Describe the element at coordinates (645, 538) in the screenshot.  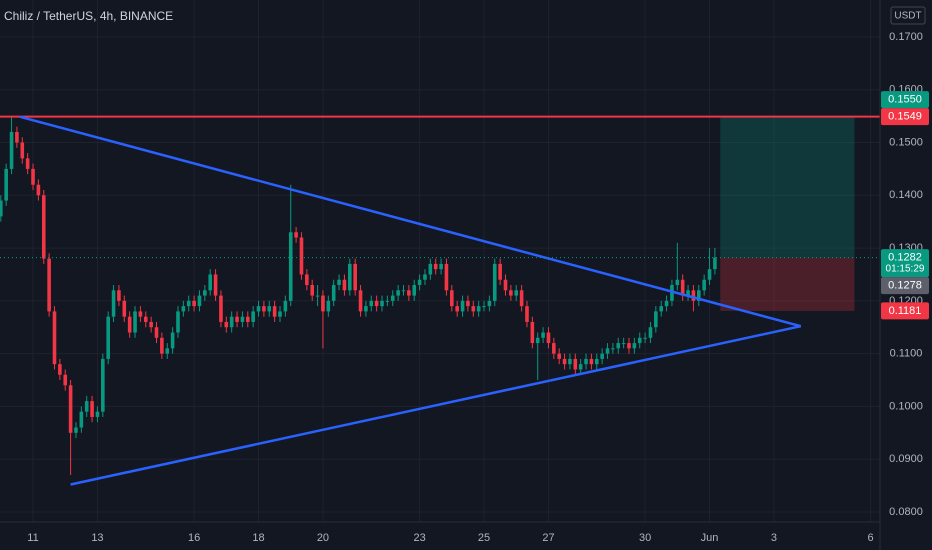
I see `x-tick-label: 30` at that location.